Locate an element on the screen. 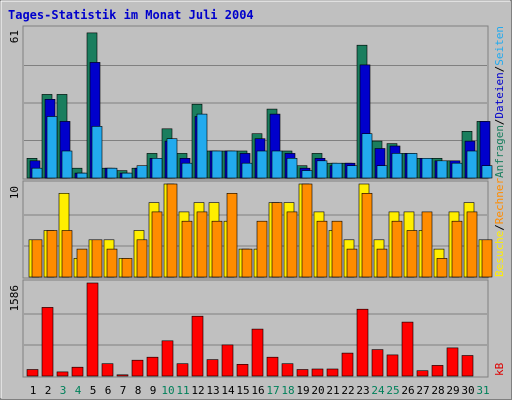  y-max-label: 10 is located at coordinates (14, 192).